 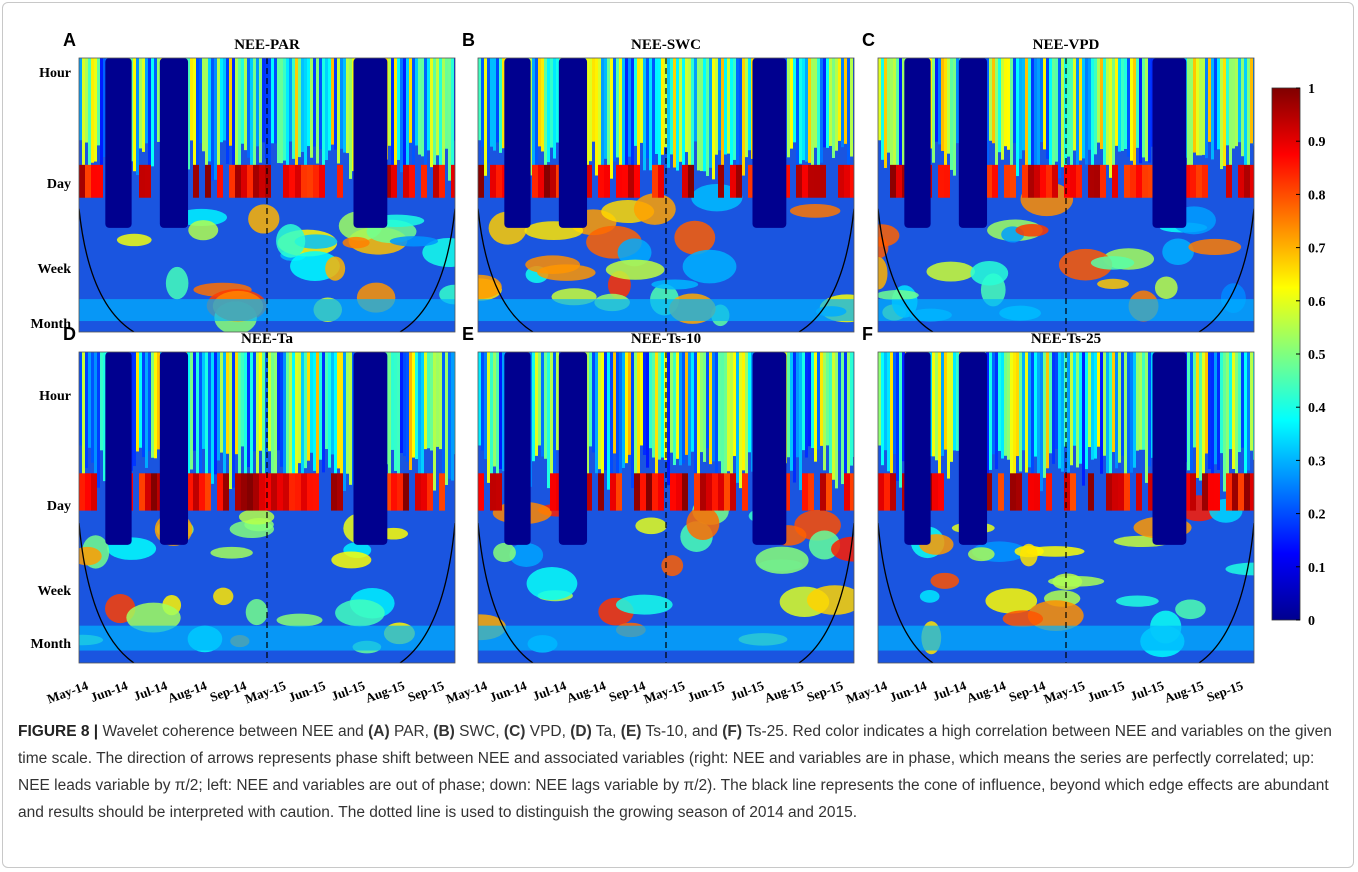 I want to click on colorbar-tick-label: 0.2, so click(x=1317, y=515).